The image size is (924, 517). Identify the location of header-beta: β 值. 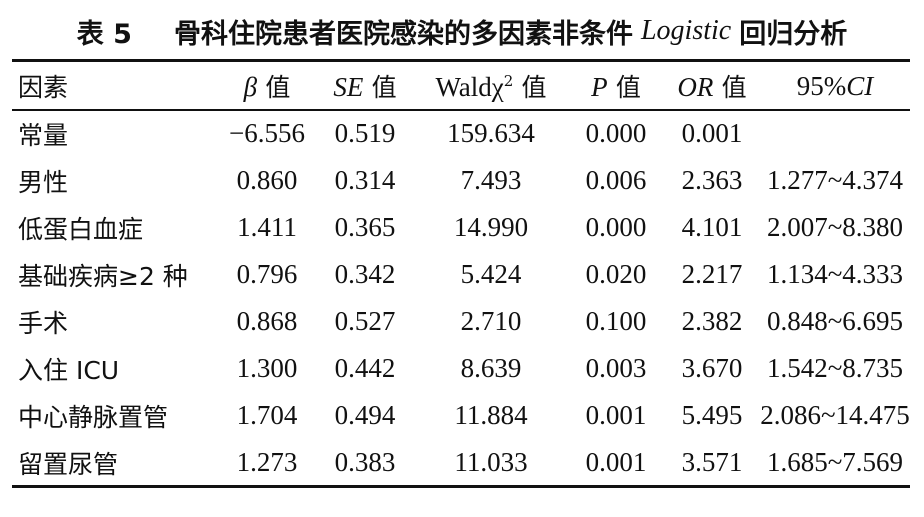
(267, 87).